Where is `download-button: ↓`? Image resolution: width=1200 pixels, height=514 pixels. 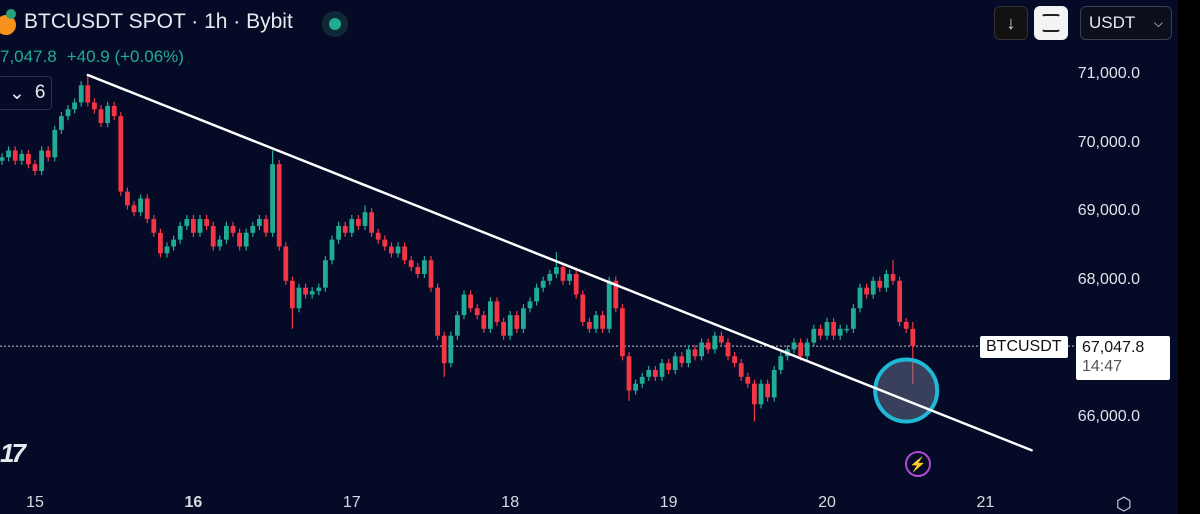
download-button: ↓ is located at coordinates (1011, 23).